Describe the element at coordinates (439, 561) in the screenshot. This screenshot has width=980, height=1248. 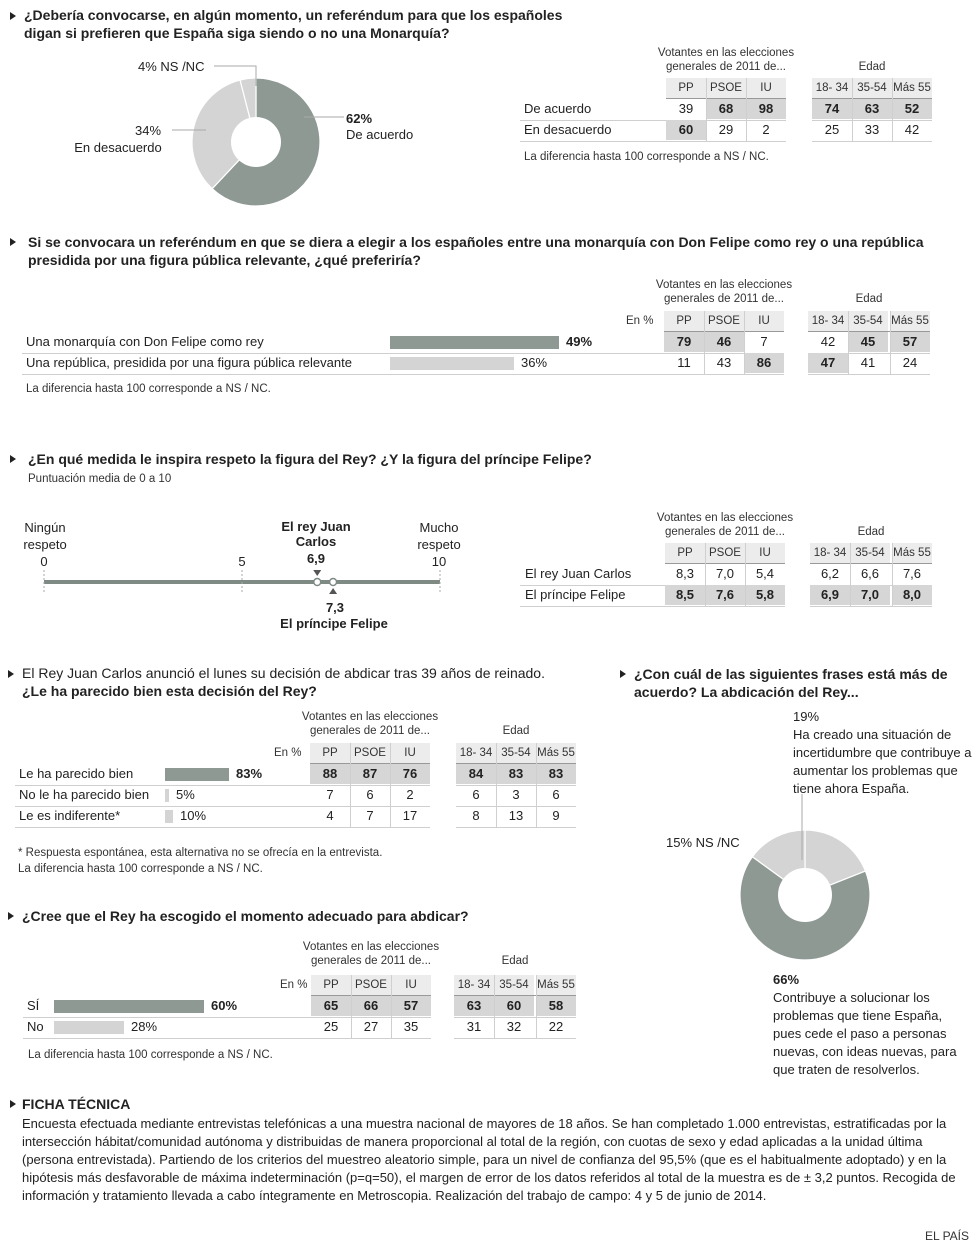
I see `q3-tick-label-10: 10` at that location.